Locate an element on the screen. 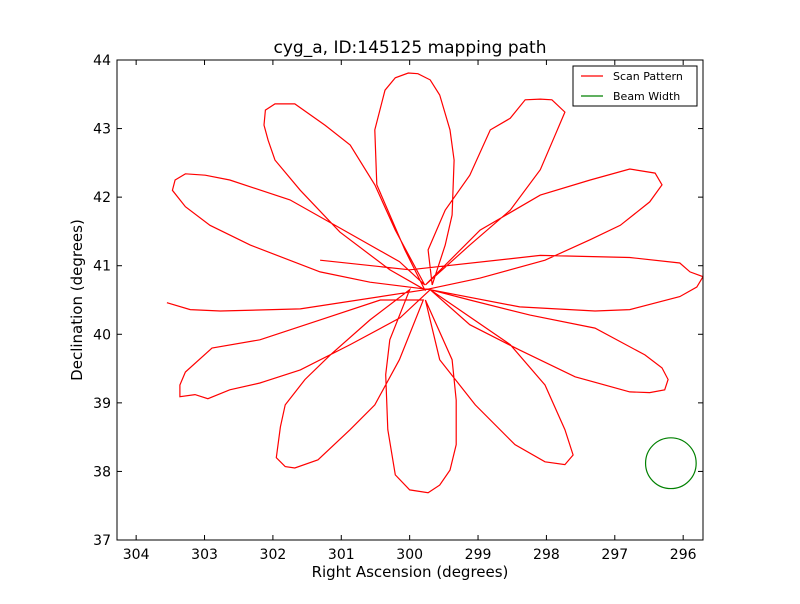 The width and height of the screenshot is (800, 604). y-tick-label: 42 is located at coordinates (102, 198).